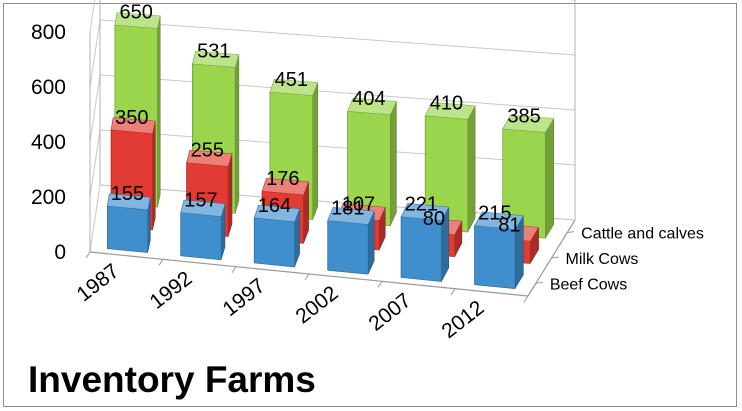 This screenshot has width=742, height=411. I want to click on series-label: Beef Cows, so click(588, 284).